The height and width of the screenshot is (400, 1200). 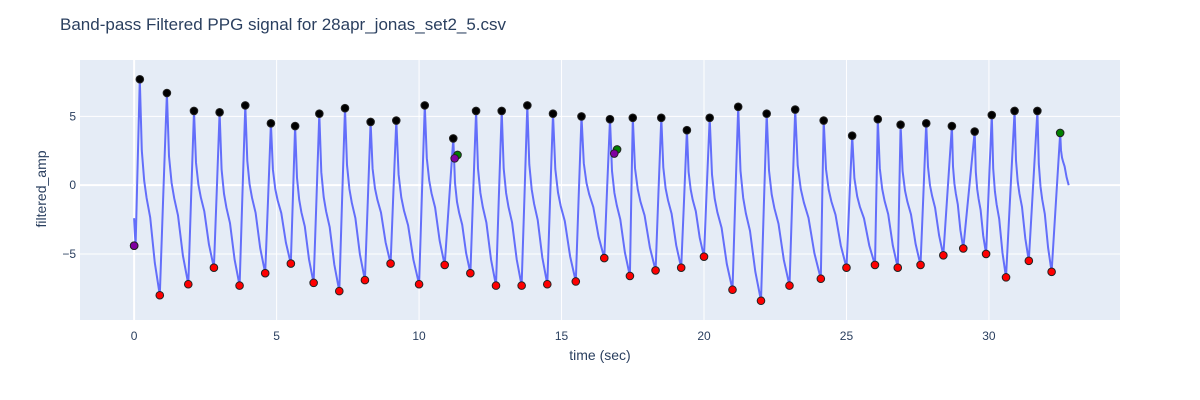 I want to click on x-tick-label: 0, so click(x=134, y=336).